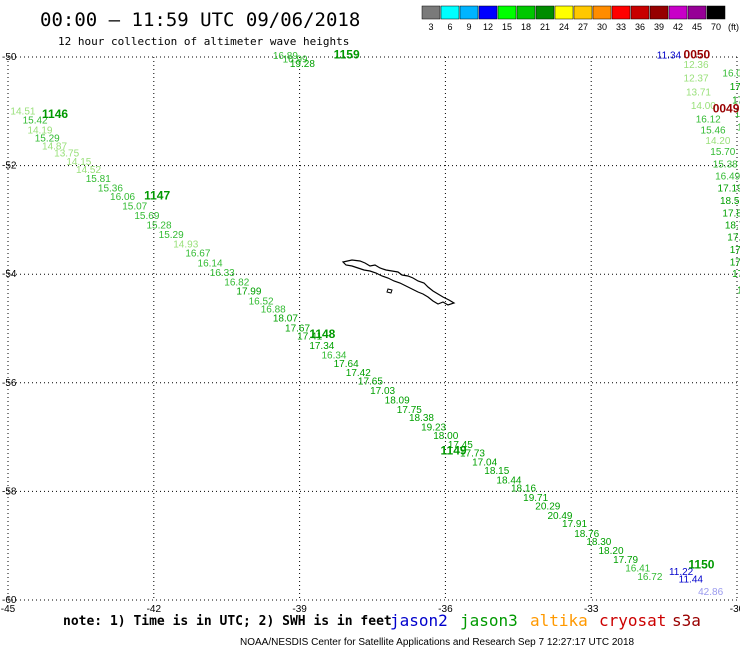  Describe the element at coordinates (640, 27) in the screenshot. I see `scale-label: 36` at that location.